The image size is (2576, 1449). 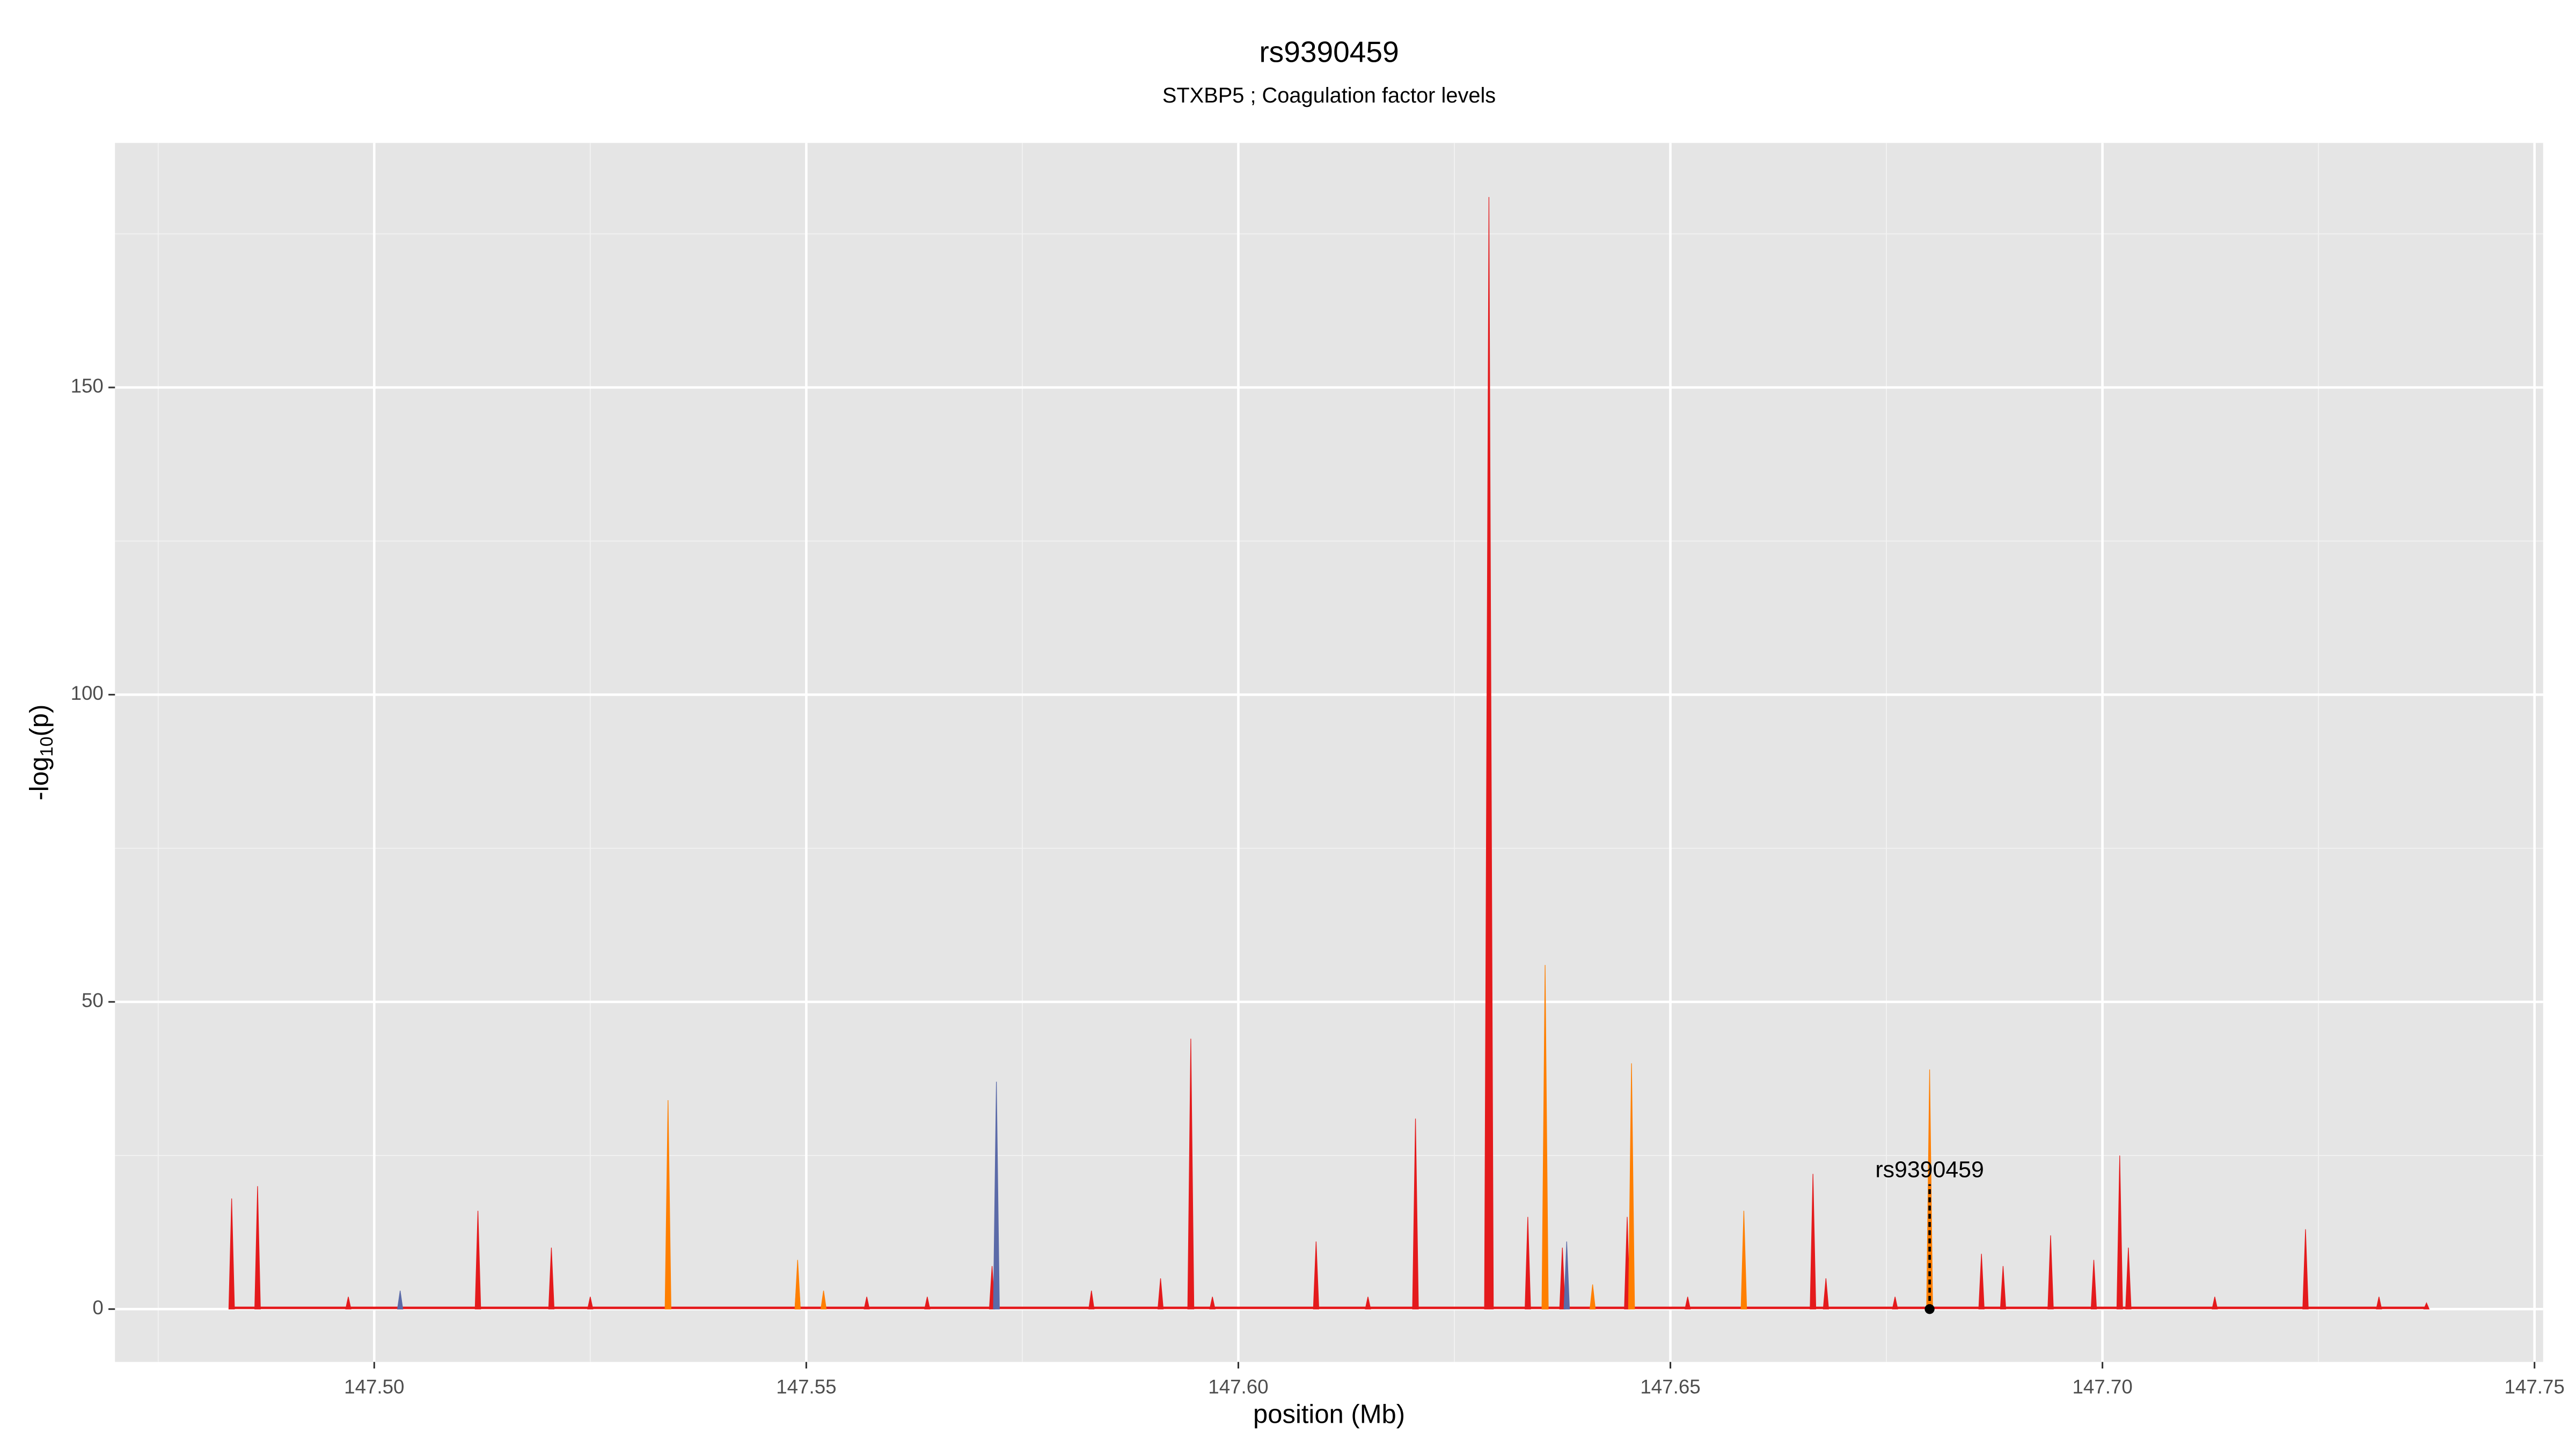 What do you see at coordinates (87, 386) in the screenshot?
I see `y-tick-label: 150` at bounding box center [87, 386].